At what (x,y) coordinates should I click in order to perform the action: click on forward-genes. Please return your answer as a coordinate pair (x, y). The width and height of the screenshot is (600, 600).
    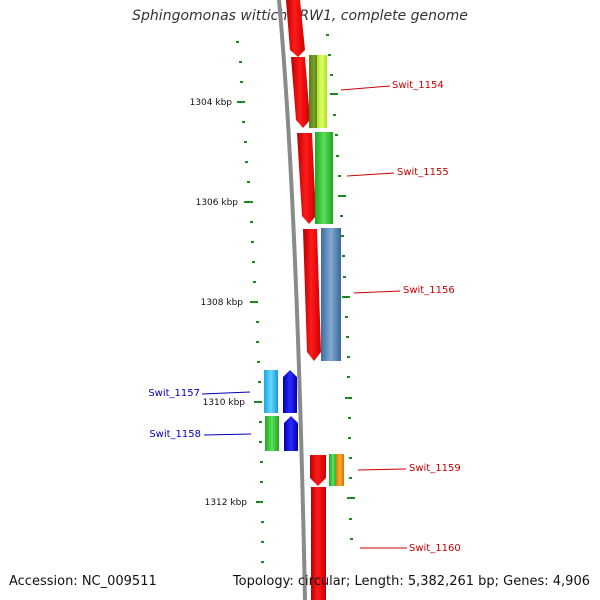
    Looking at the image, I should click on (326, 270).